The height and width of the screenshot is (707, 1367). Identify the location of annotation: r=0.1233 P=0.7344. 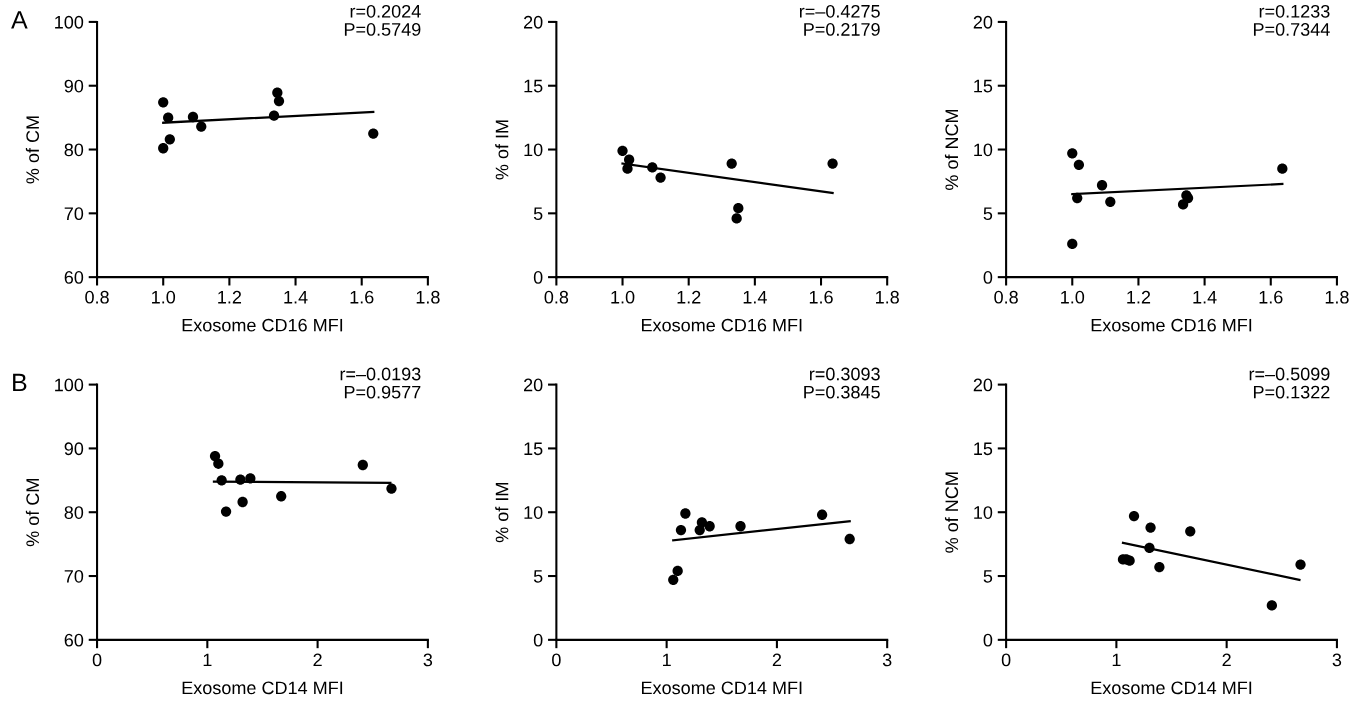
(1291, 20).